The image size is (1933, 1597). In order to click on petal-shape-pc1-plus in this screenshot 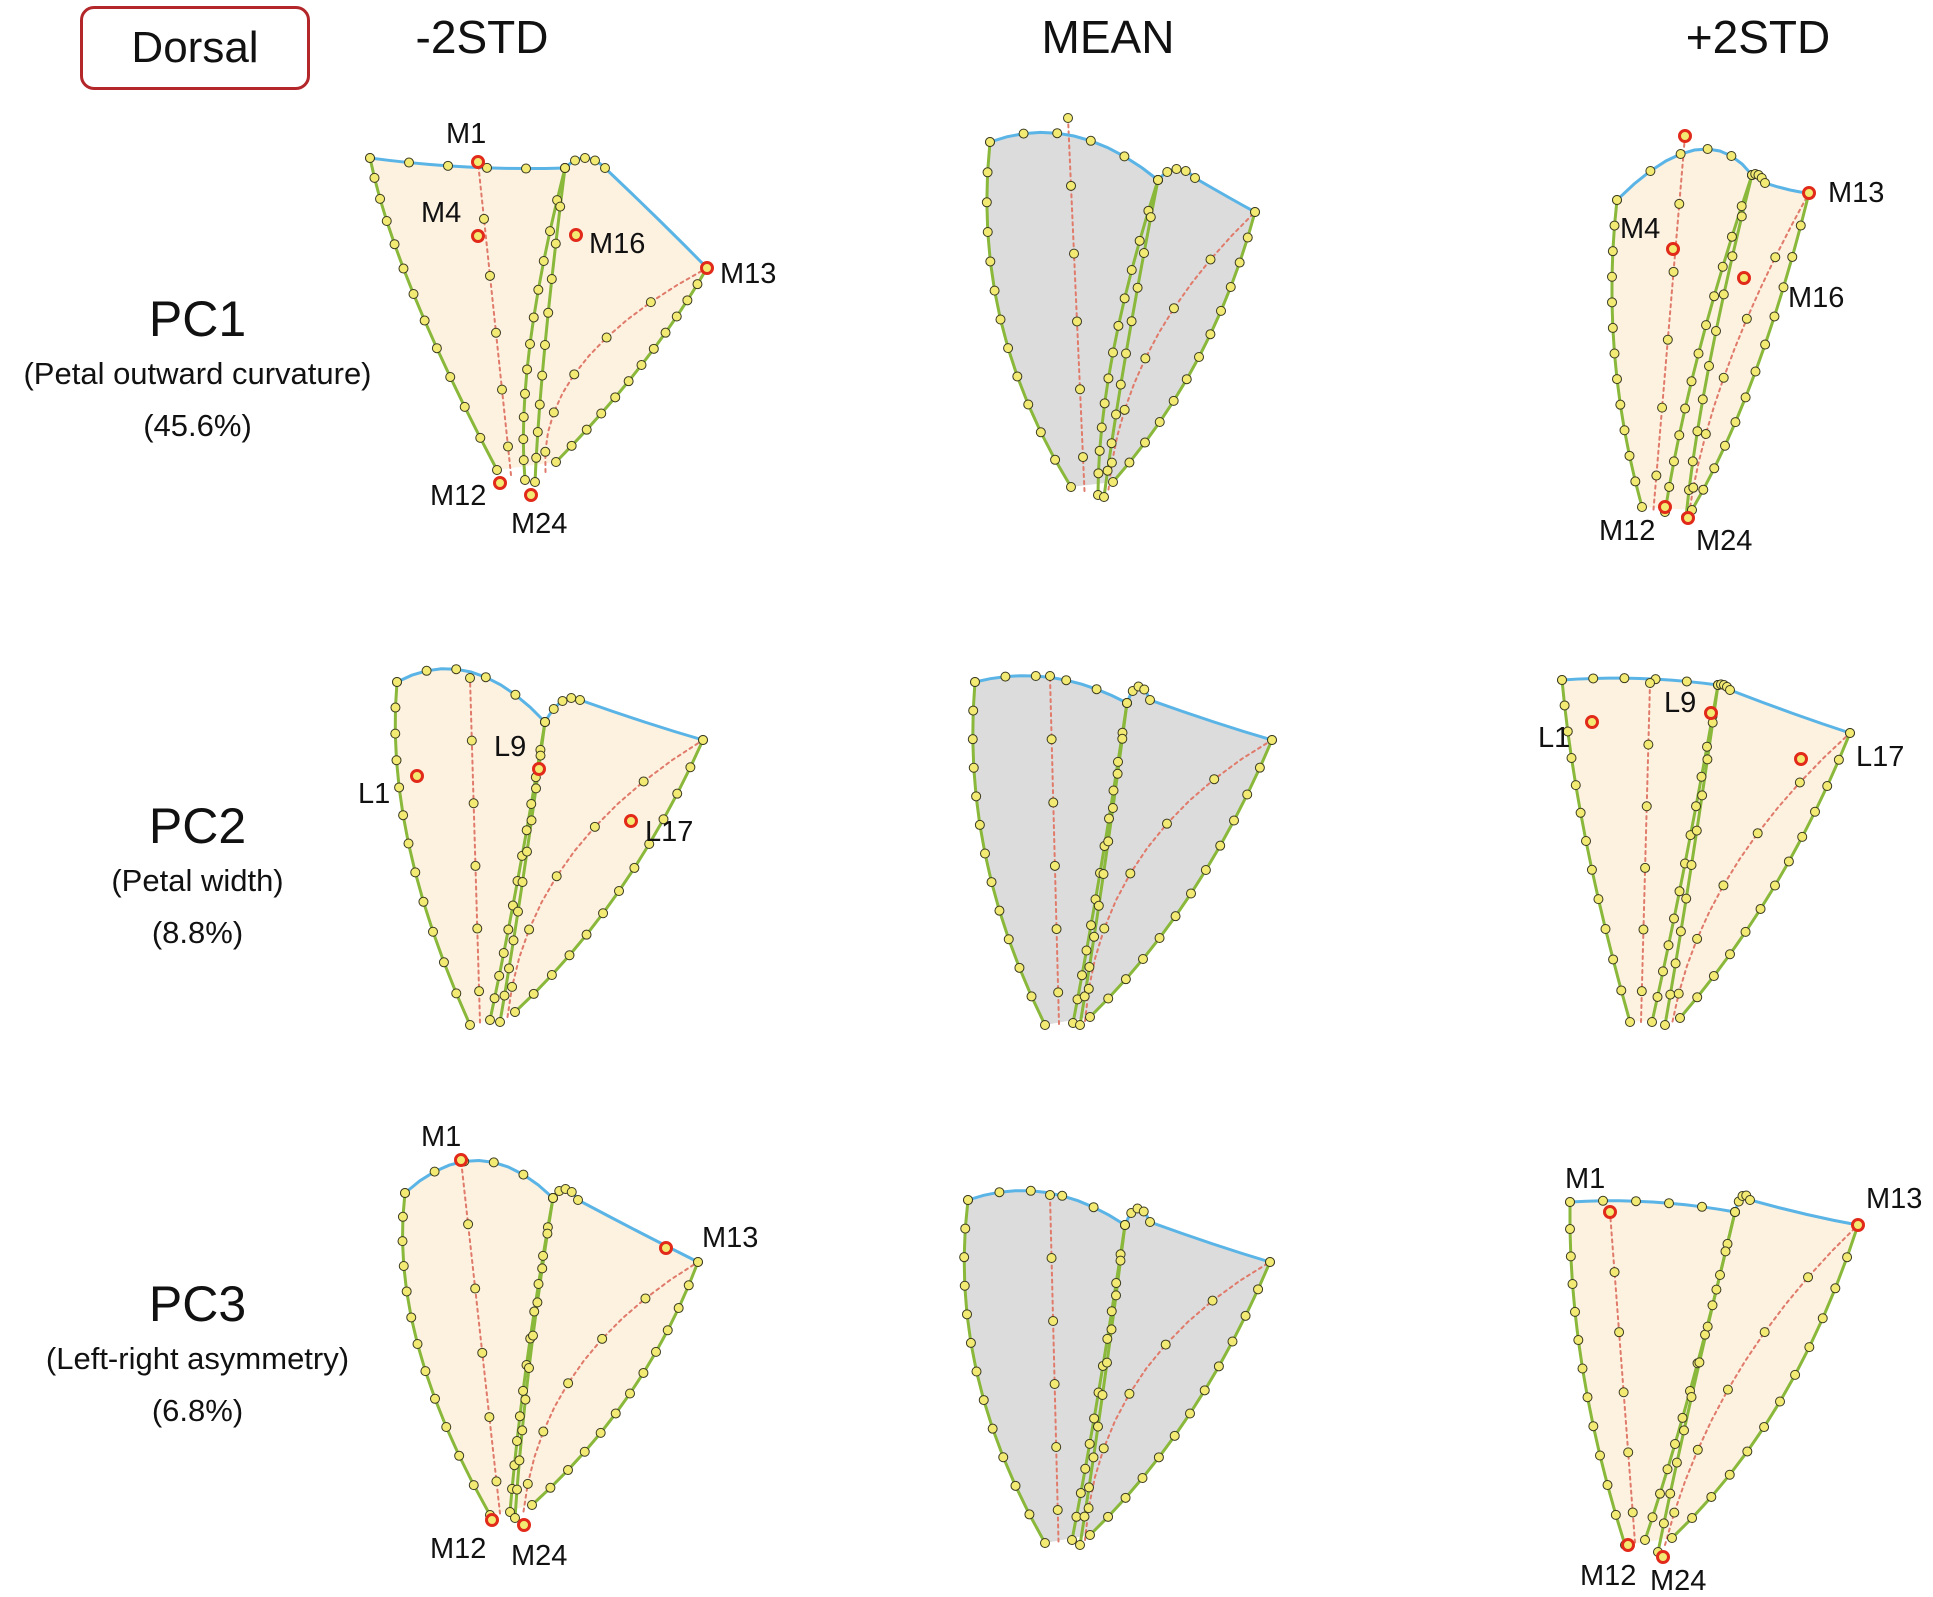, I will do `click(1711, 327)`.